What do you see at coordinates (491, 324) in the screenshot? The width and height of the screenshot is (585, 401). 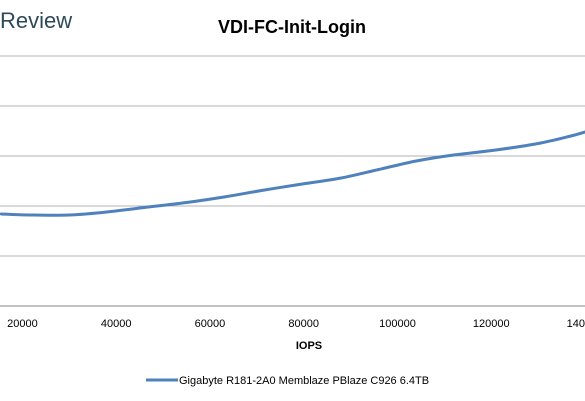 I see `x-tick-label: 120000` at bounding box center [491, 324].